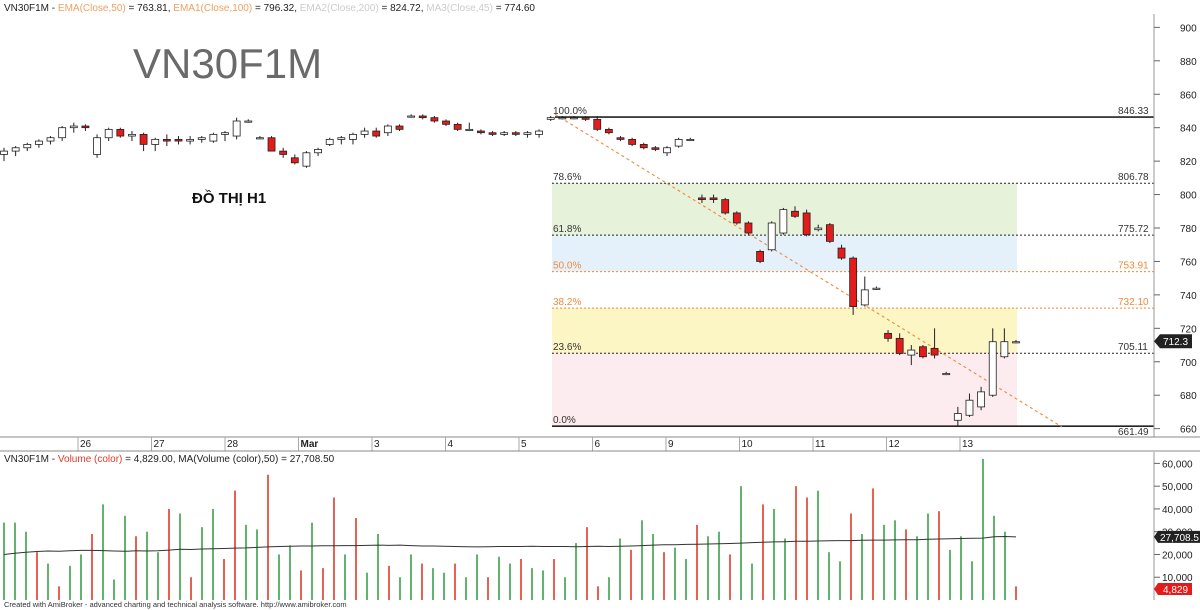  I want to click on fibonacci-percent-label: 50.0%, so click(567, 266).